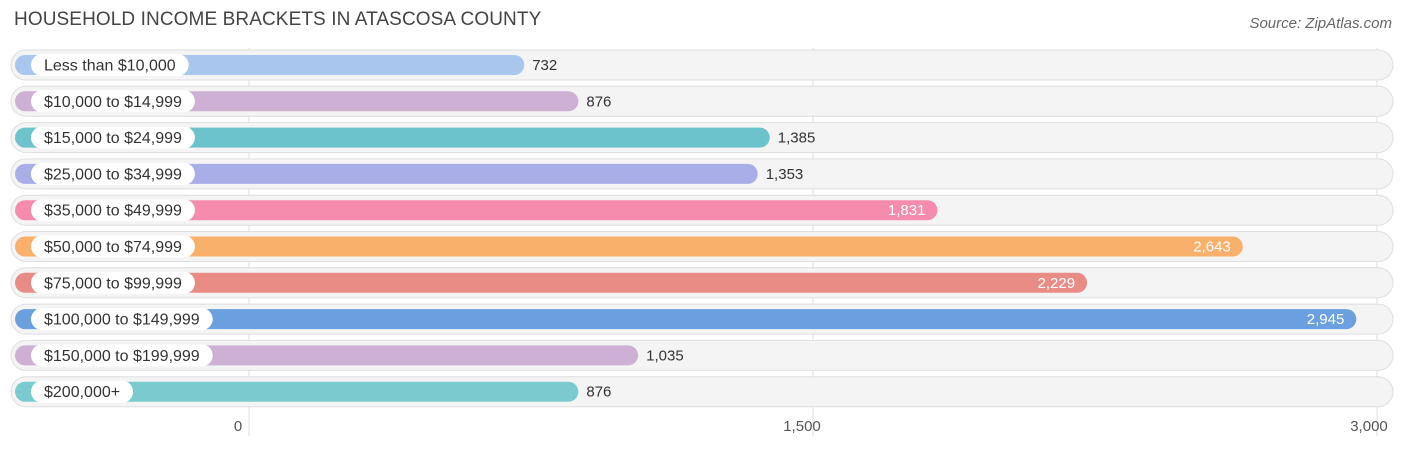 The height and width of the screenshot is (449, 1406). I want to click on value-label: 1,385, so click(797, 138).